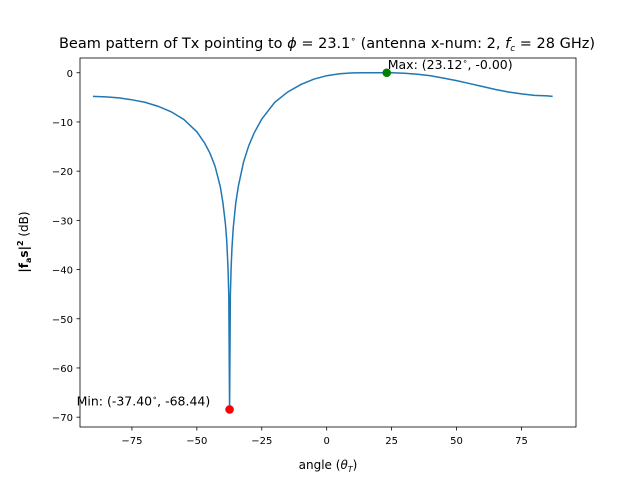  What do you see at coordinates (131, 441) in the screenshot?
I see `x-tick-label: −75` at bounding box center [131, 441].